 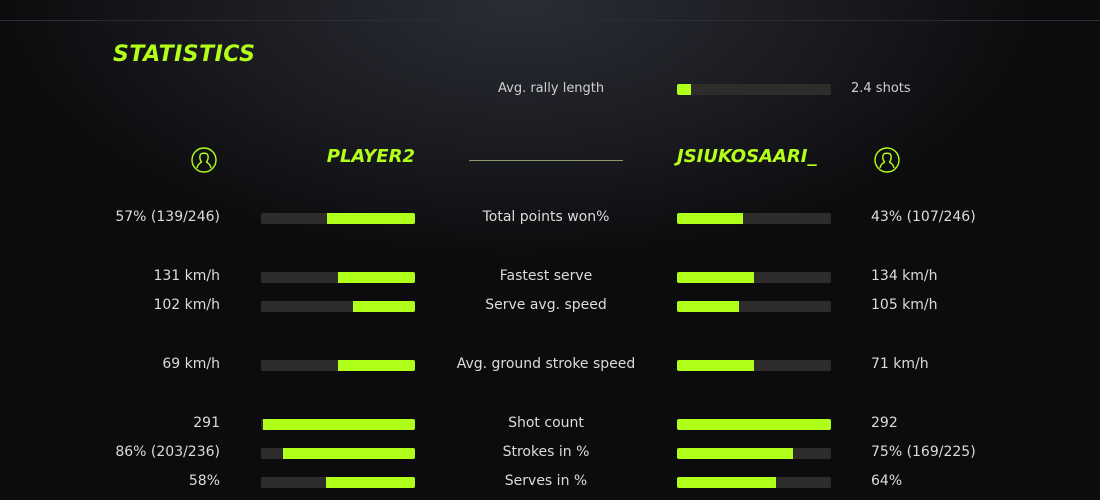 I want to click on stat-left-value: 131 km/h, so click(x=186, y=276).